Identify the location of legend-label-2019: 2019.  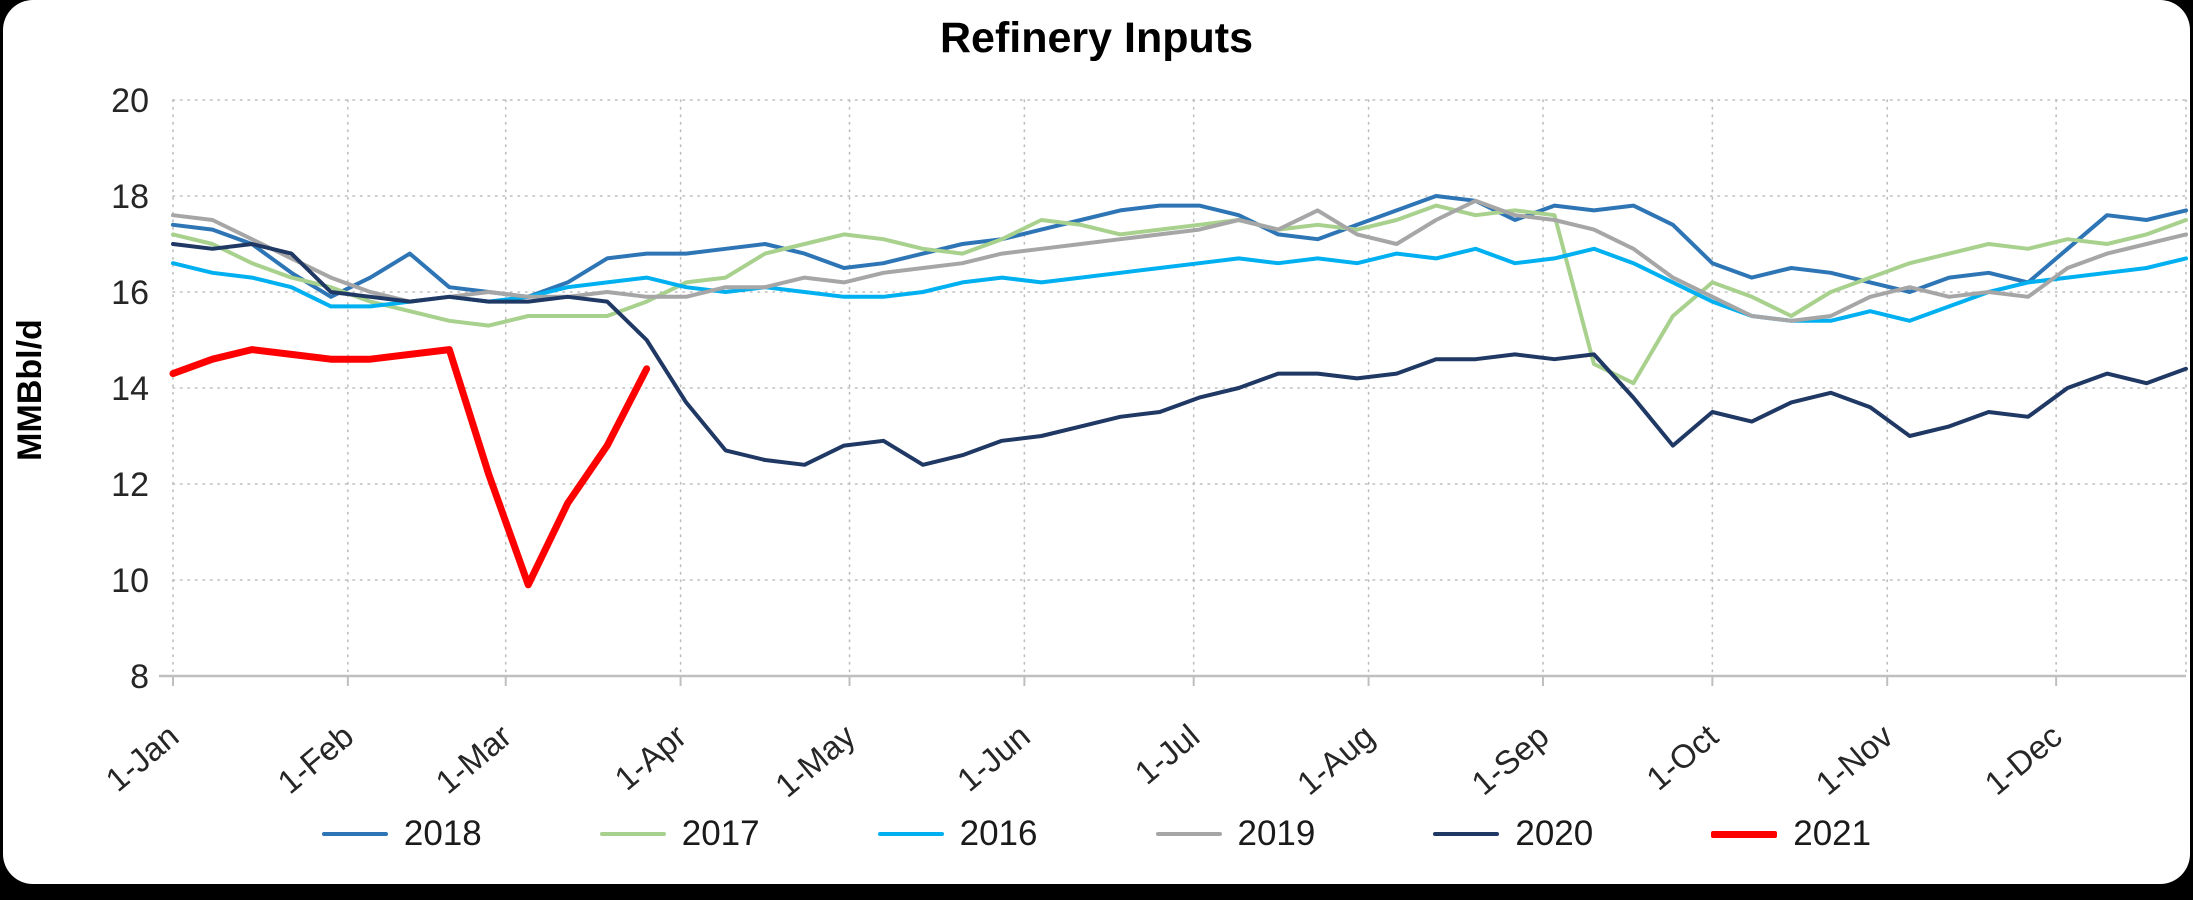
(1276, 833).